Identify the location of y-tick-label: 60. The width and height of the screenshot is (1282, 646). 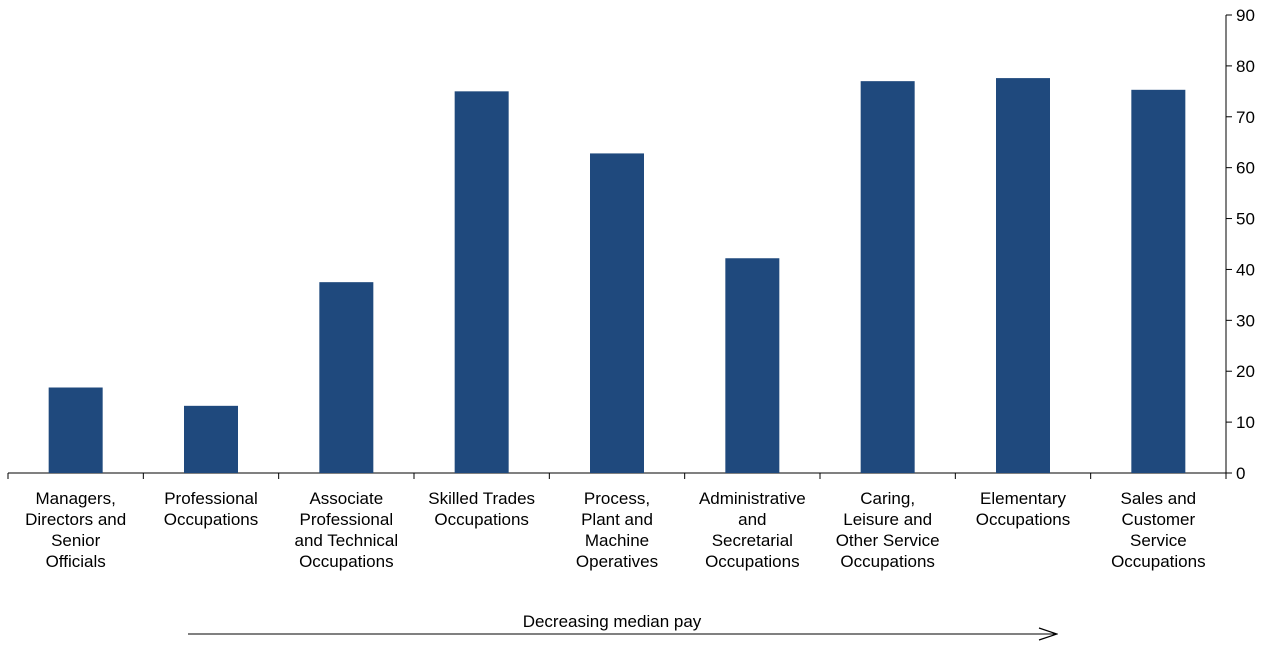
(1245, 168).